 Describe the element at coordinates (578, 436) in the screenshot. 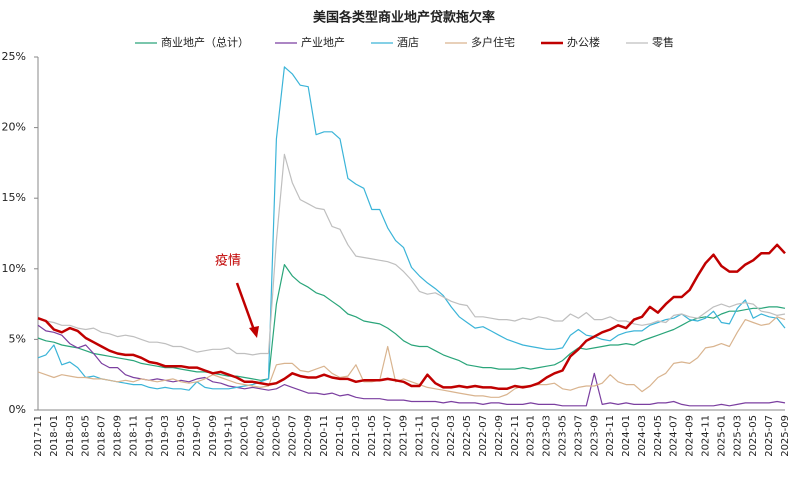

I see `x-tick-label: 2023-07` at that location.